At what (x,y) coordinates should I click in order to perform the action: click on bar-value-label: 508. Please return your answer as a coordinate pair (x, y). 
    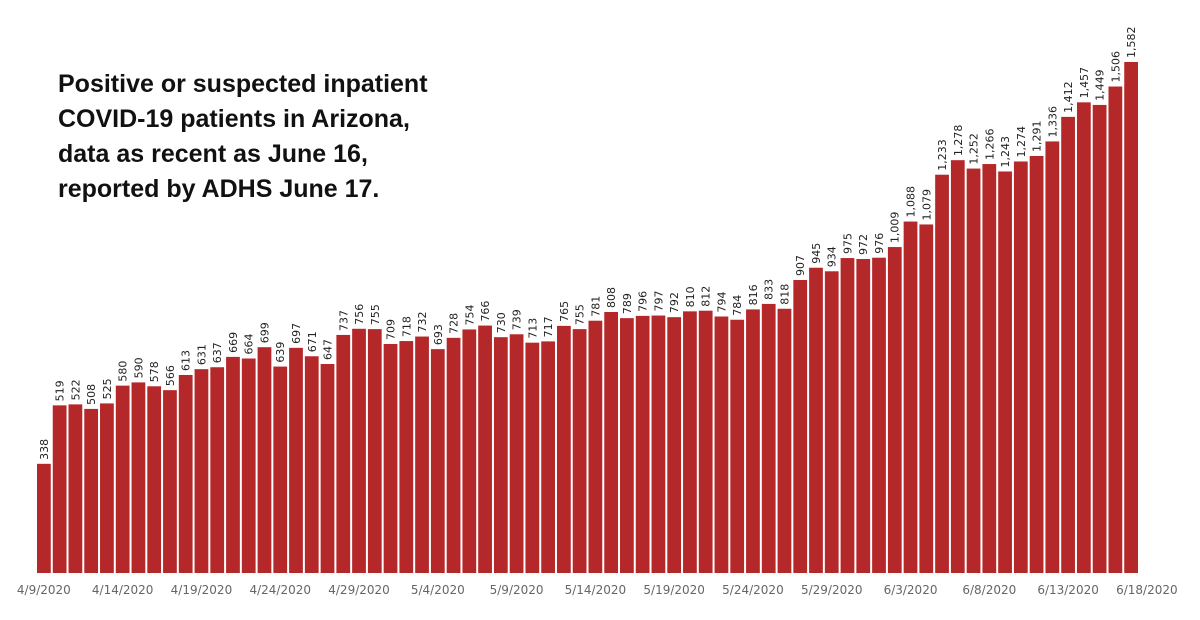
    Looking at the image, I should click on (91, 394).